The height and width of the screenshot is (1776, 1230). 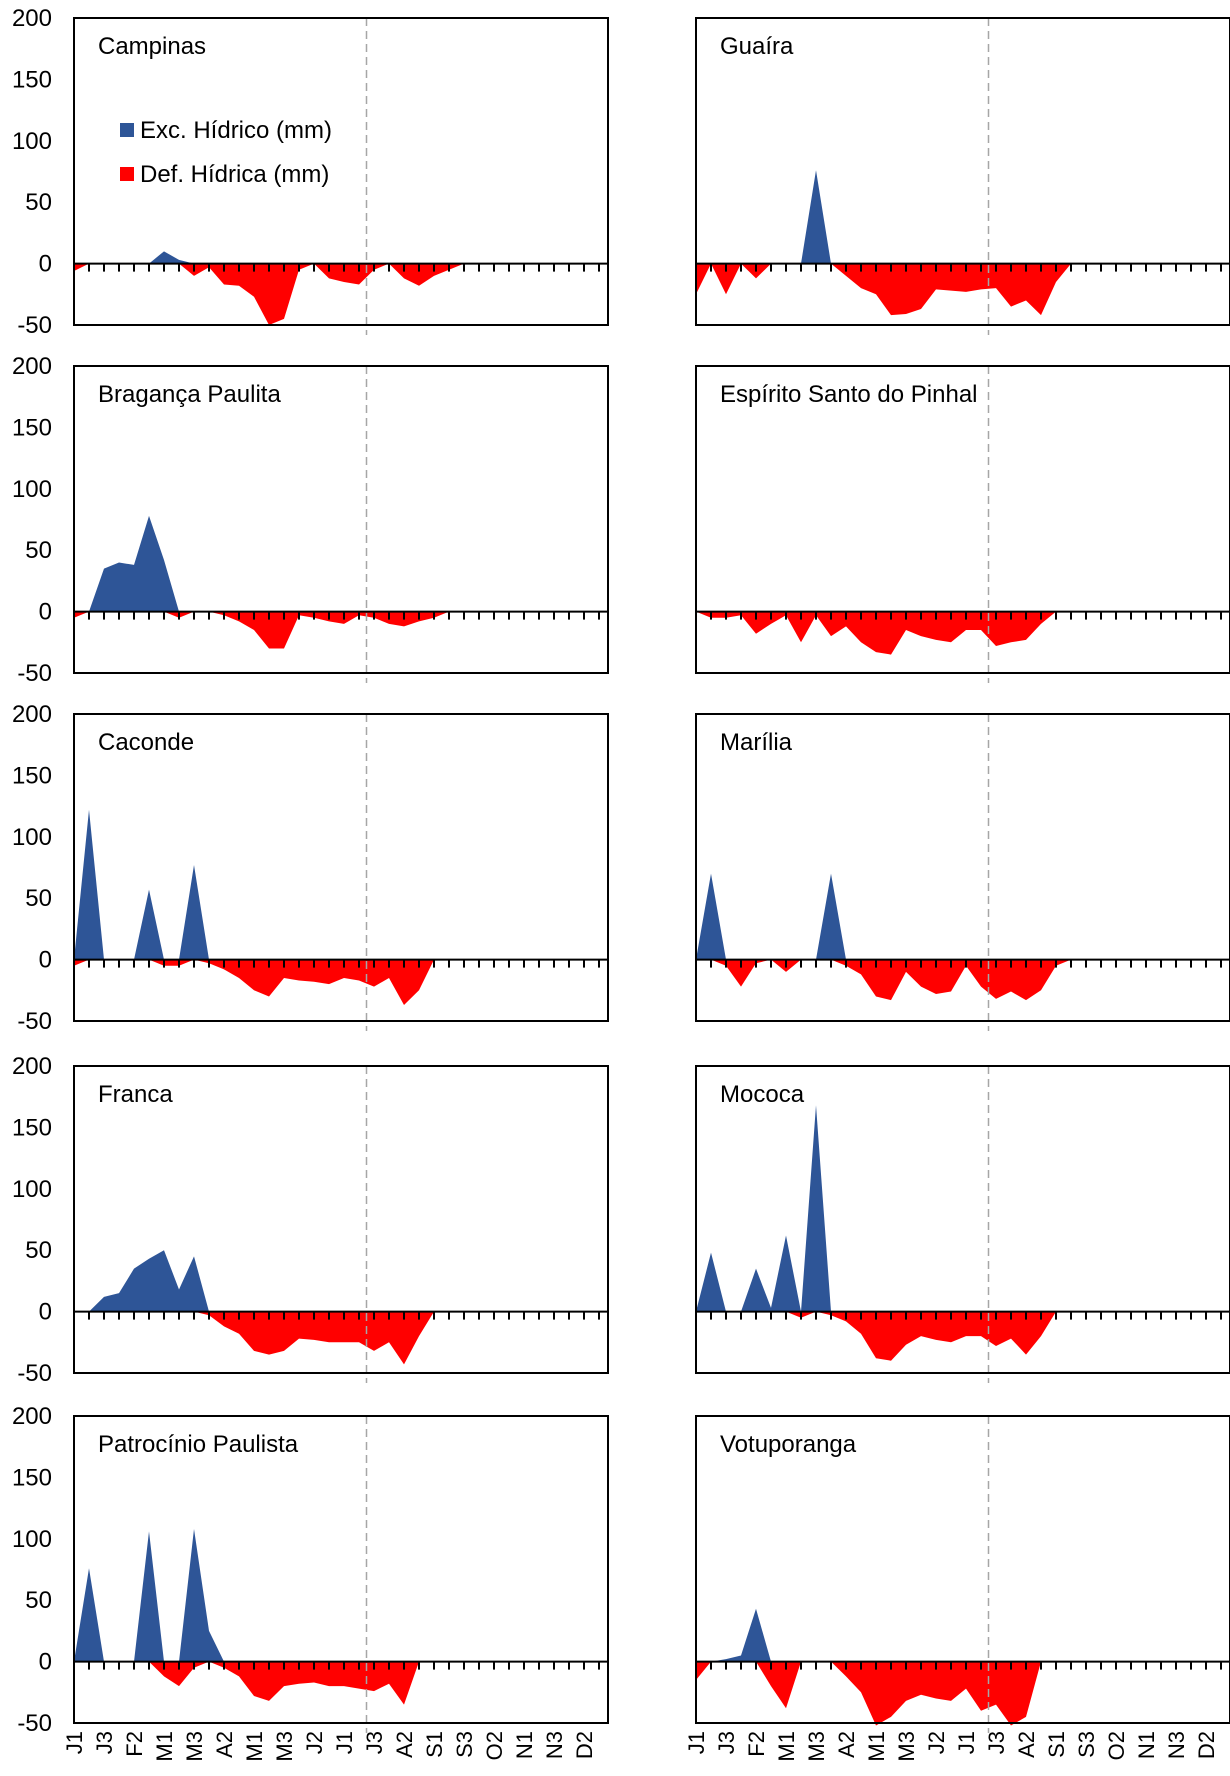 I want to click on panel-espirito-santo-do-pinhal: Espírito Santo do Pinhal, so click(x=962, y=524).